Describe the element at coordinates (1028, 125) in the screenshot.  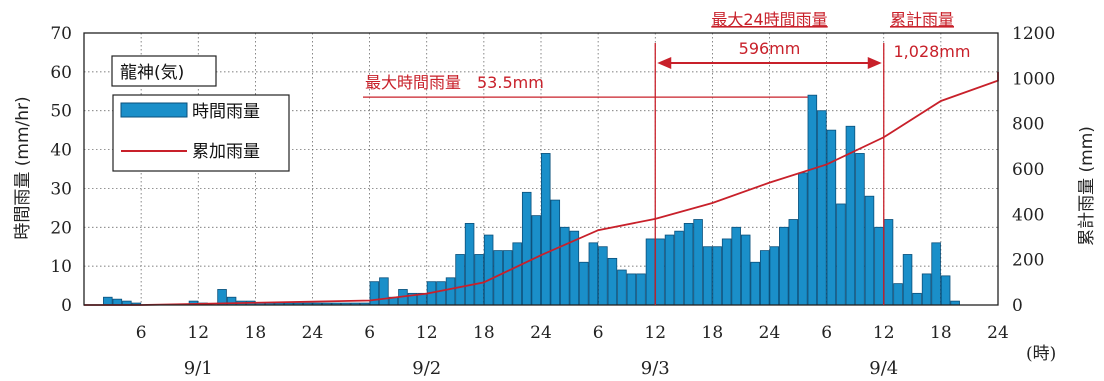
I see `right-tick-label: 800` at that location.